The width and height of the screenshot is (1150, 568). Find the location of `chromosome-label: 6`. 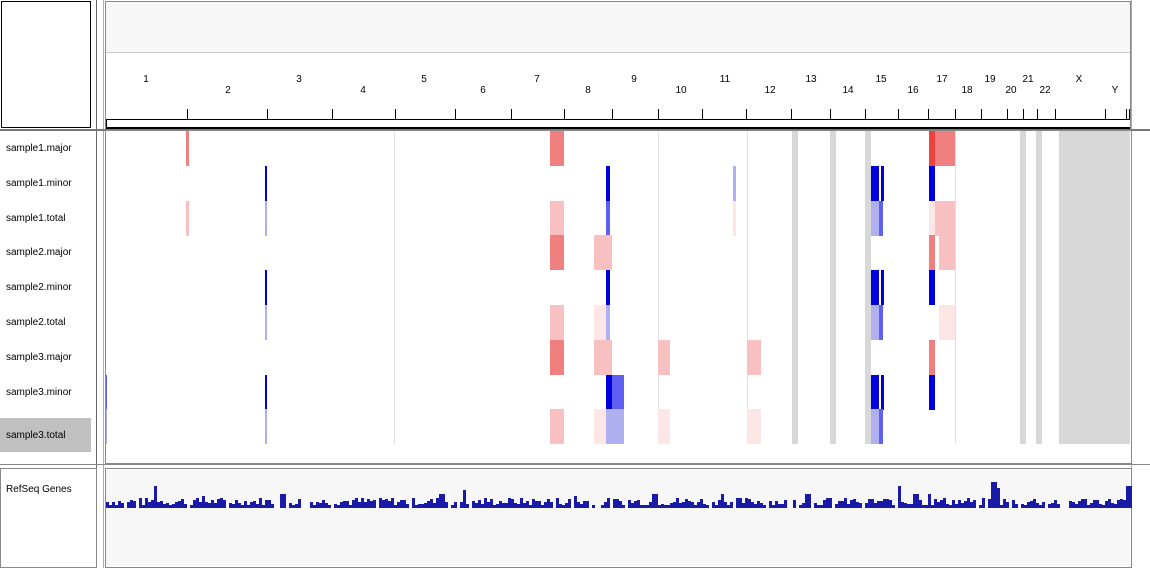

chromosome-label: 6 is located at coordinates (483, 90).